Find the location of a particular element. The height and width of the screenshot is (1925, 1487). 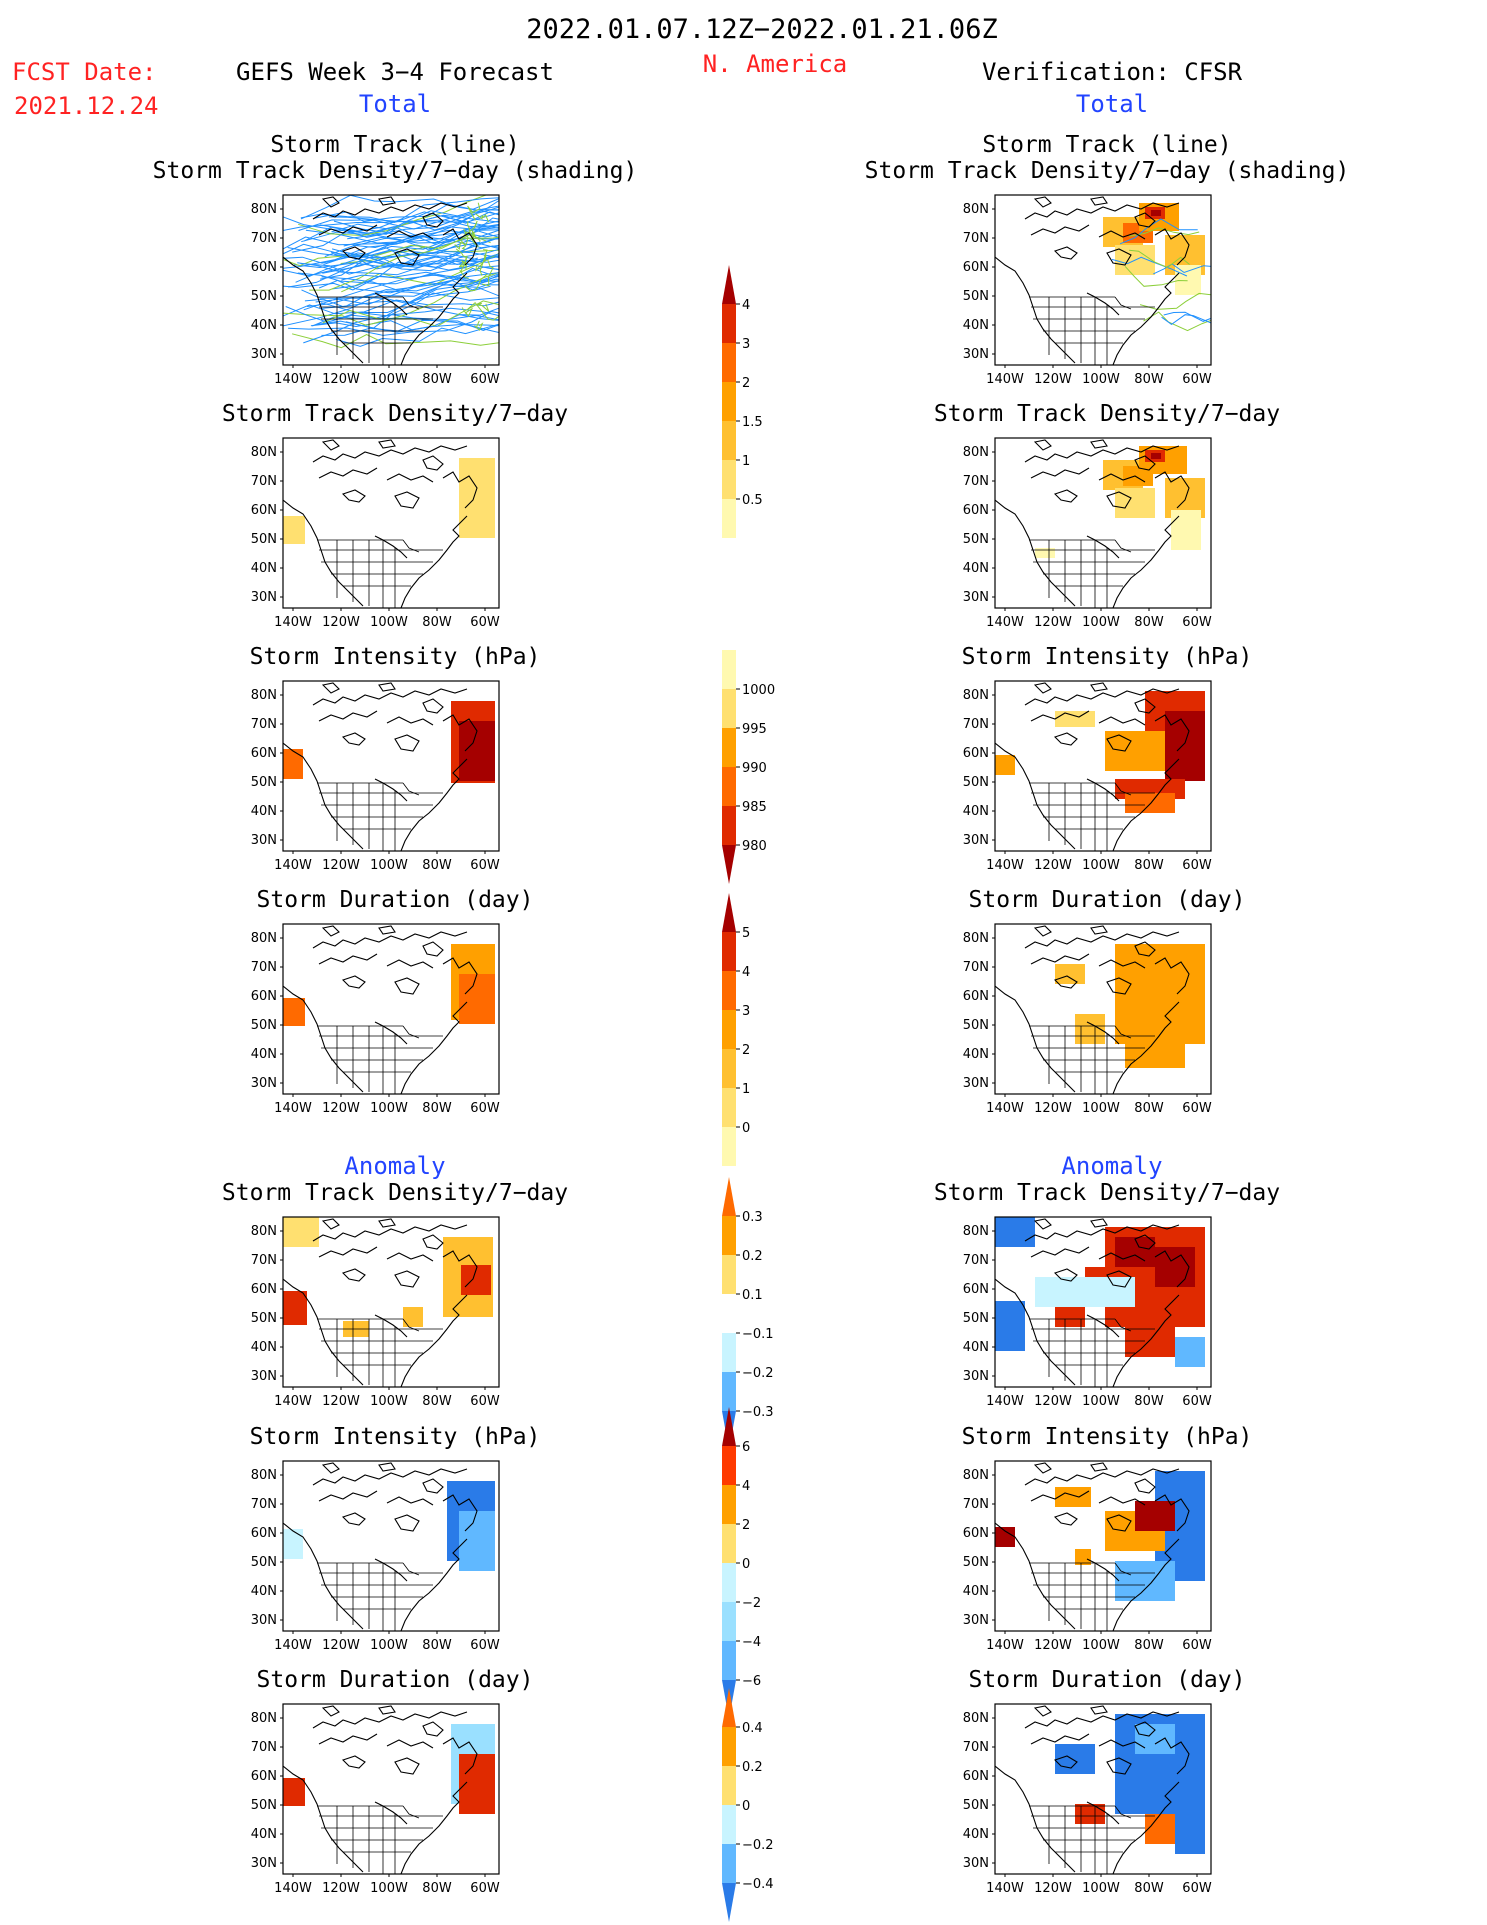

map-panel-left-intensity: 80N 70N 60N 50N 40N 30N 140W 120W 100W 80W 60W is located at coordinates (375, 776).